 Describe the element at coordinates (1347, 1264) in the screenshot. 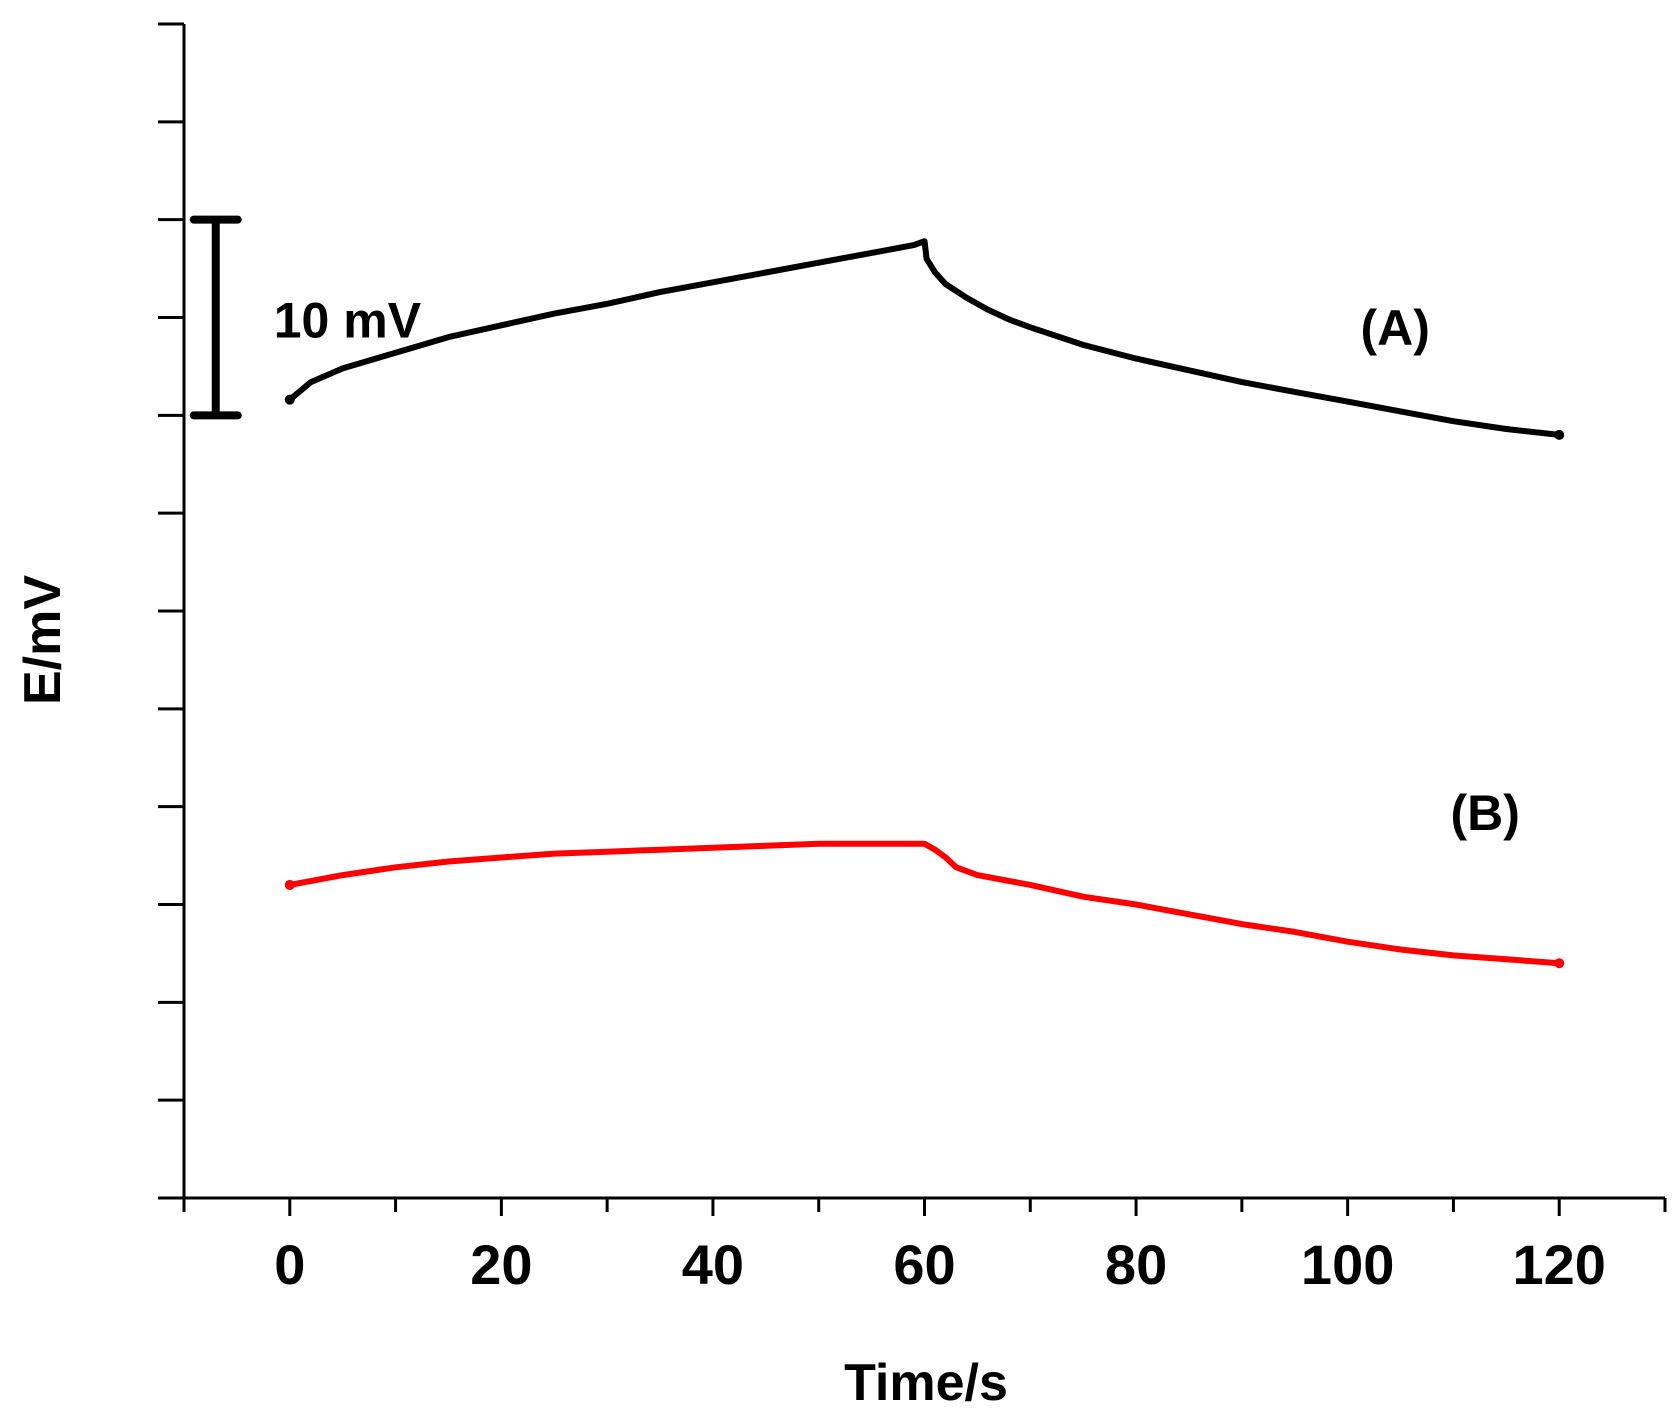

I see `x-tick-label: 100` at that location.